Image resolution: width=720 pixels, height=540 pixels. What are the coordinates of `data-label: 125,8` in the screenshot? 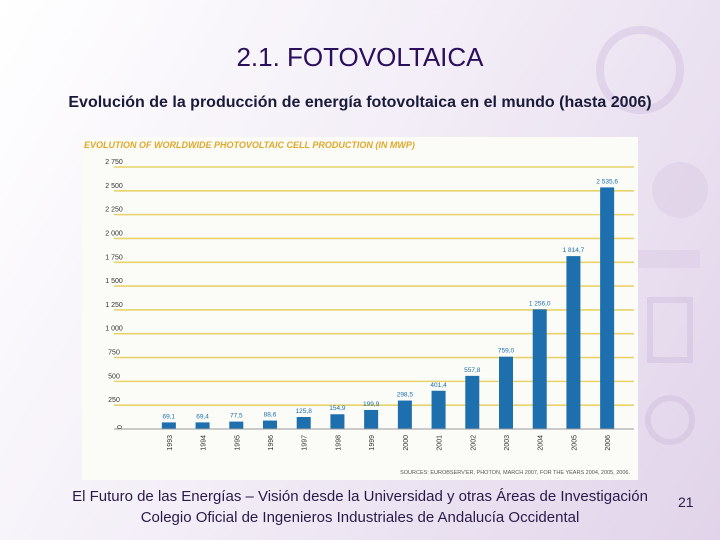 It's located at (304, 411).